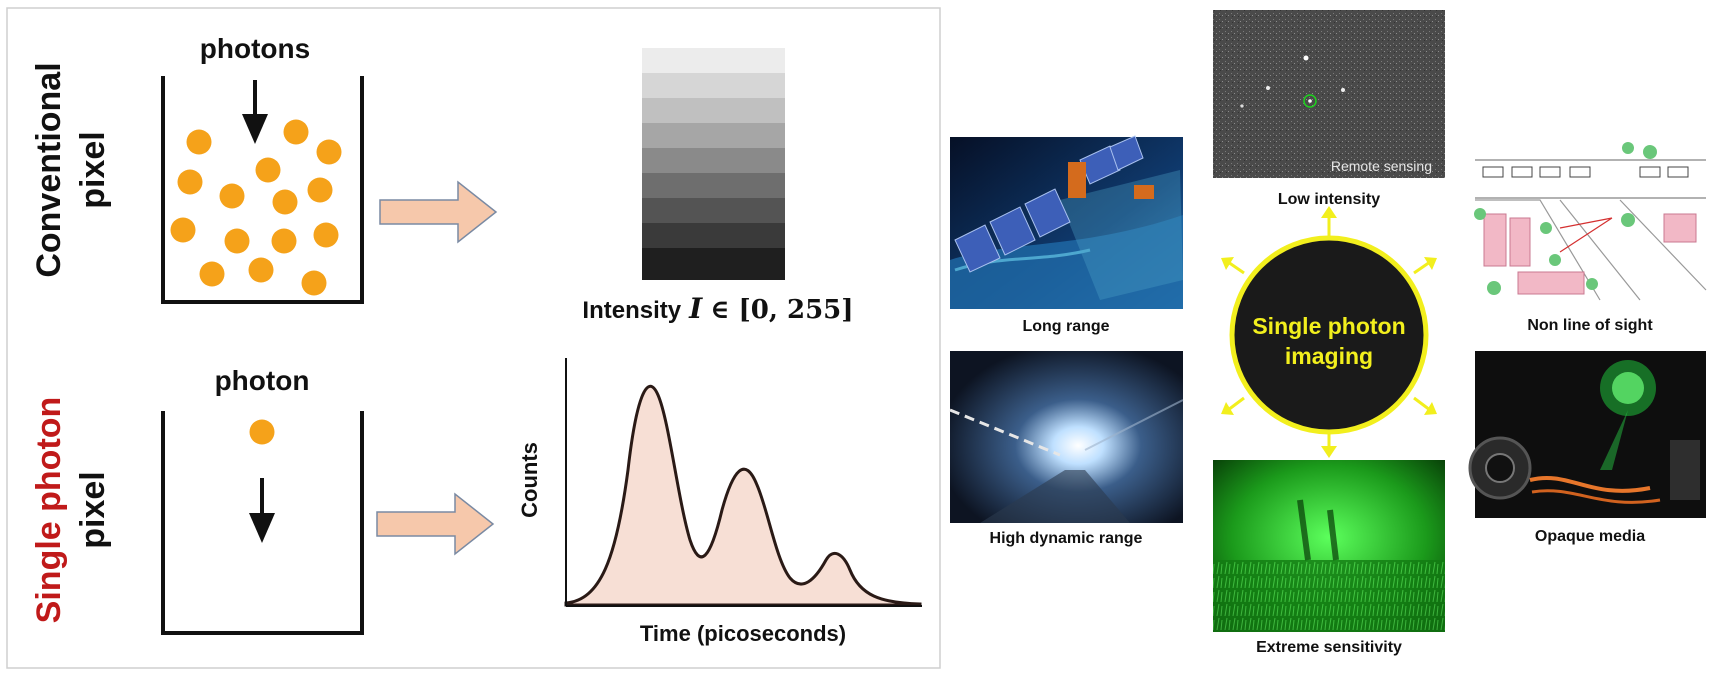 The width and height of the screenshot is (1712, 676). I want to click on single-photon-pixel-label: Single photon pixel, so click(71, 510).